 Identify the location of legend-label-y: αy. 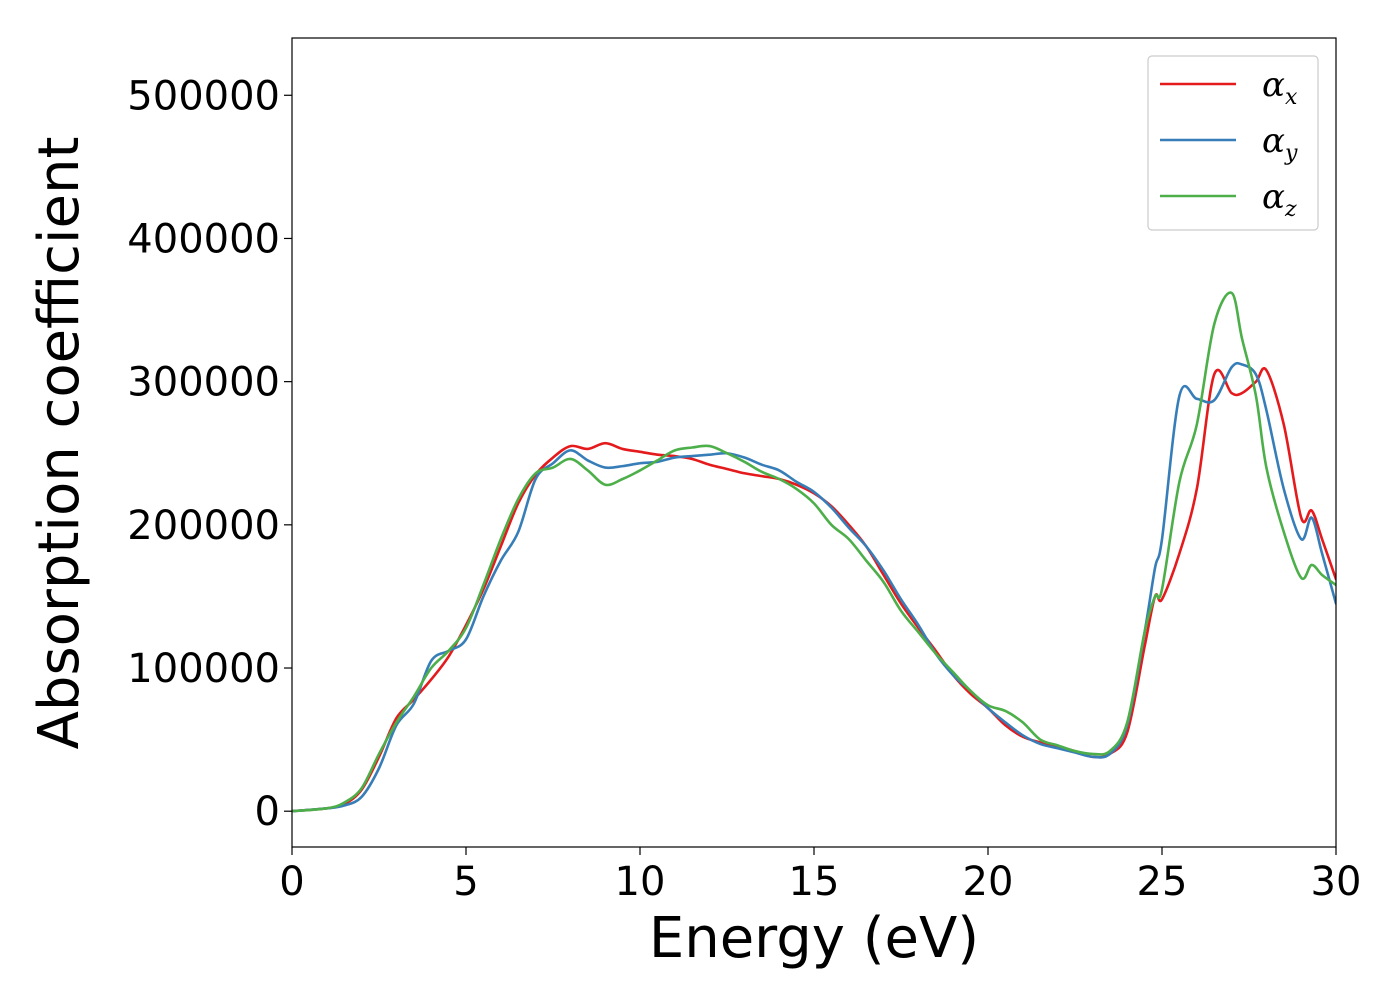
(1280, 143).